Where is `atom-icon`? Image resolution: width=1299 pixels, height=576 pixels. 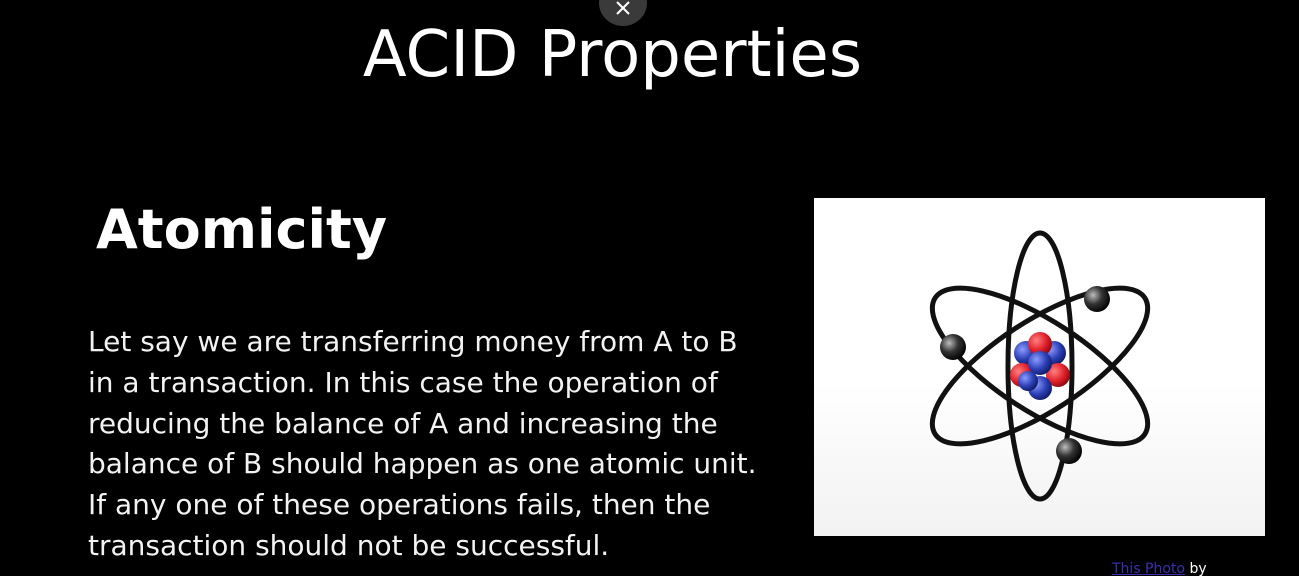
atom-icon is located at coordinates (1040, 366).